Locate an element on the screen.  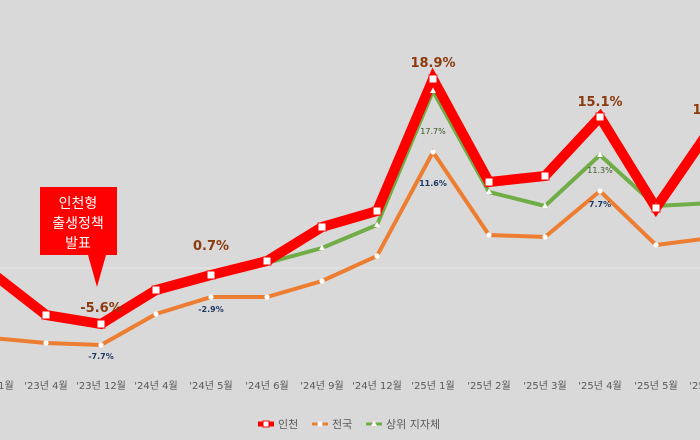
x-tick-label: '24년 4월 is located at coordinates (155, 386).